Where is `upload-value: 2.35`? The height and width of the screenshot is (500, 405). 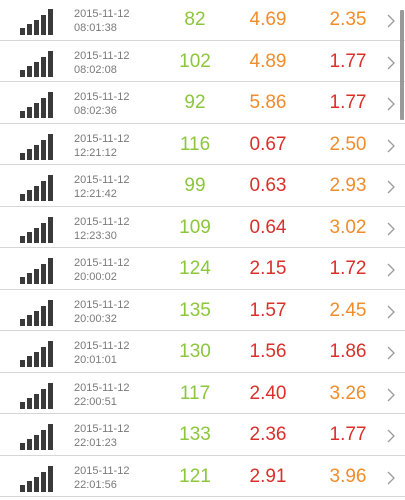 upload-value: 2.35 is located at coordinates (348, 19).